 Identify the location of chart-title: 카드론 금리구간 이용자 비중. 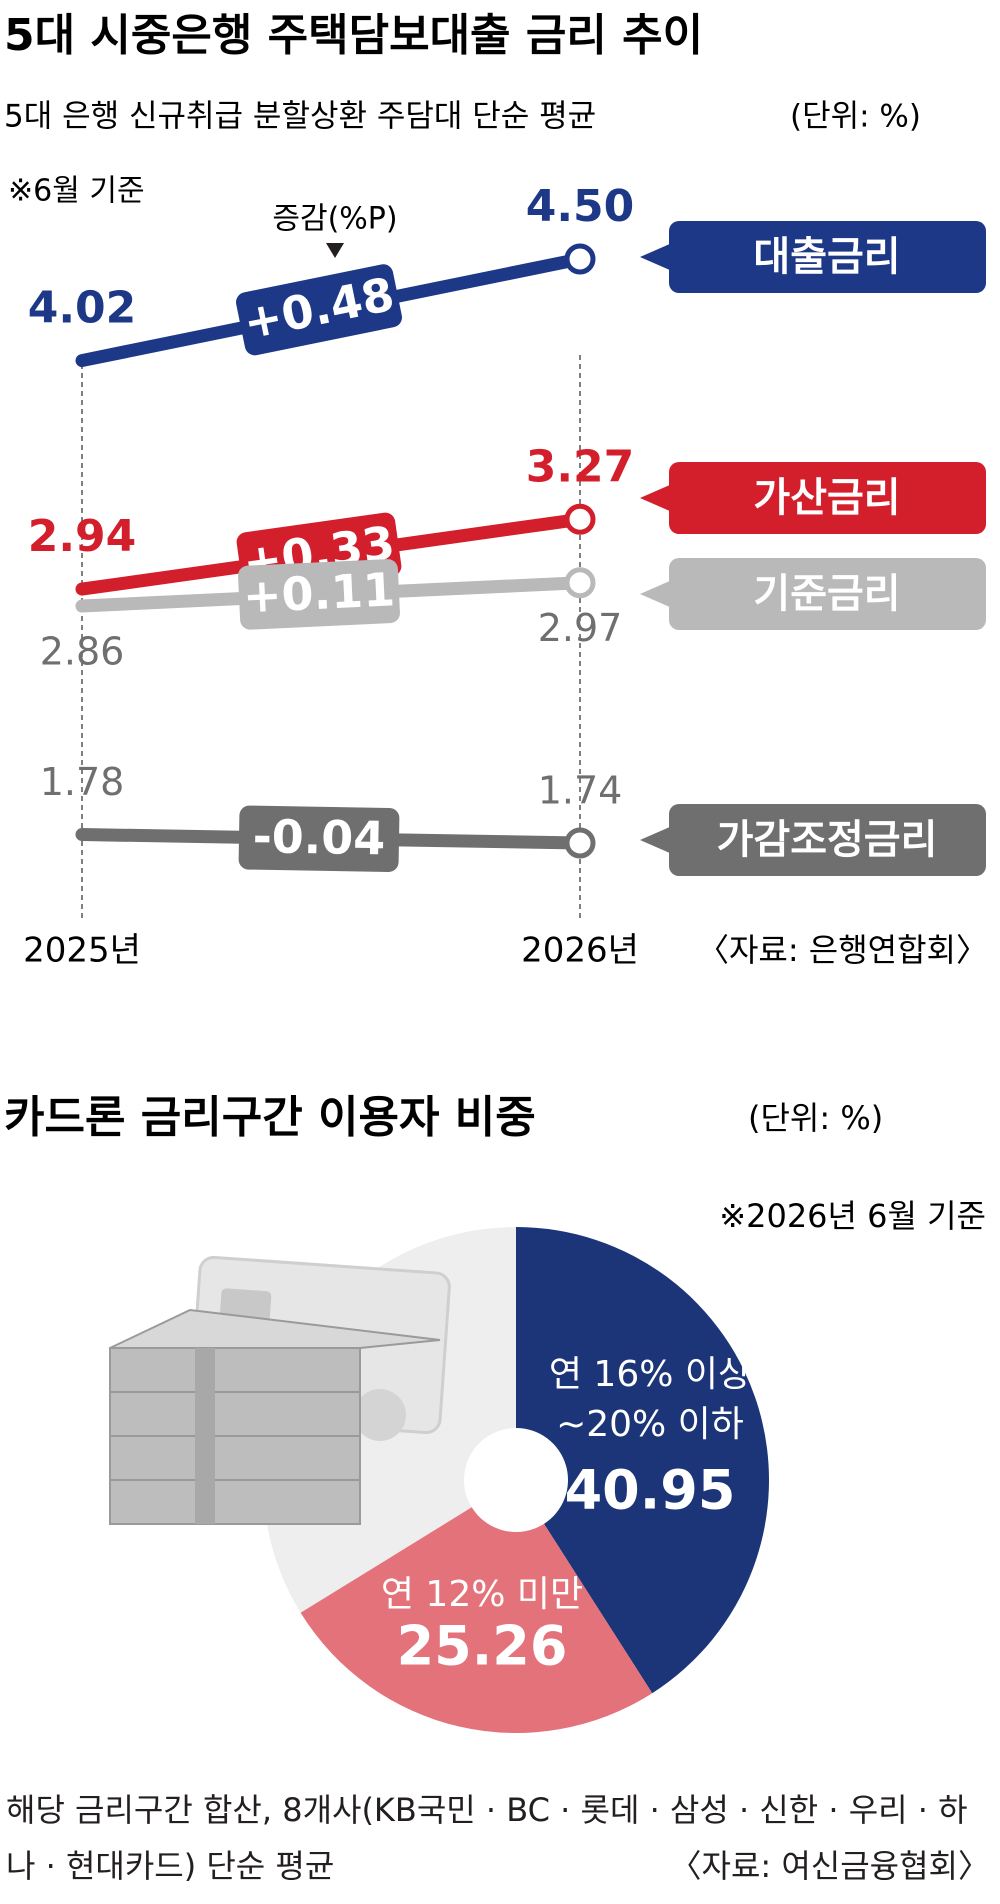
(270, 1117).